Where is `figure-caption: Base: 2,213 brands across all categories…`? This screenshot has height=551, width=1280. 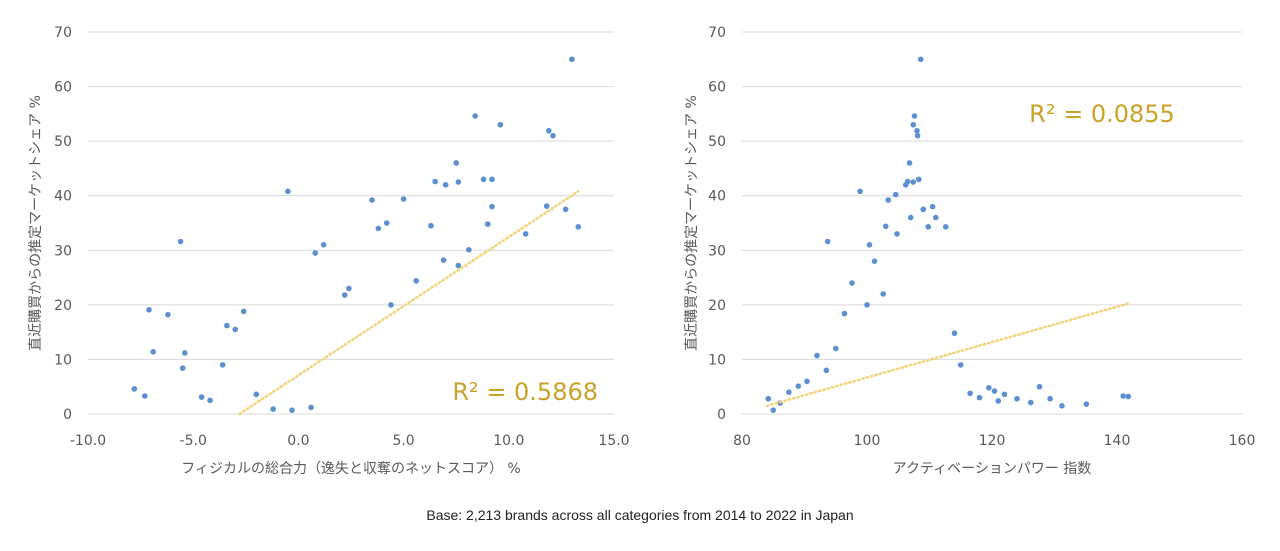 figure-caption: Base: 2,213 brands across all categories… is located at coordinates (640, 515).